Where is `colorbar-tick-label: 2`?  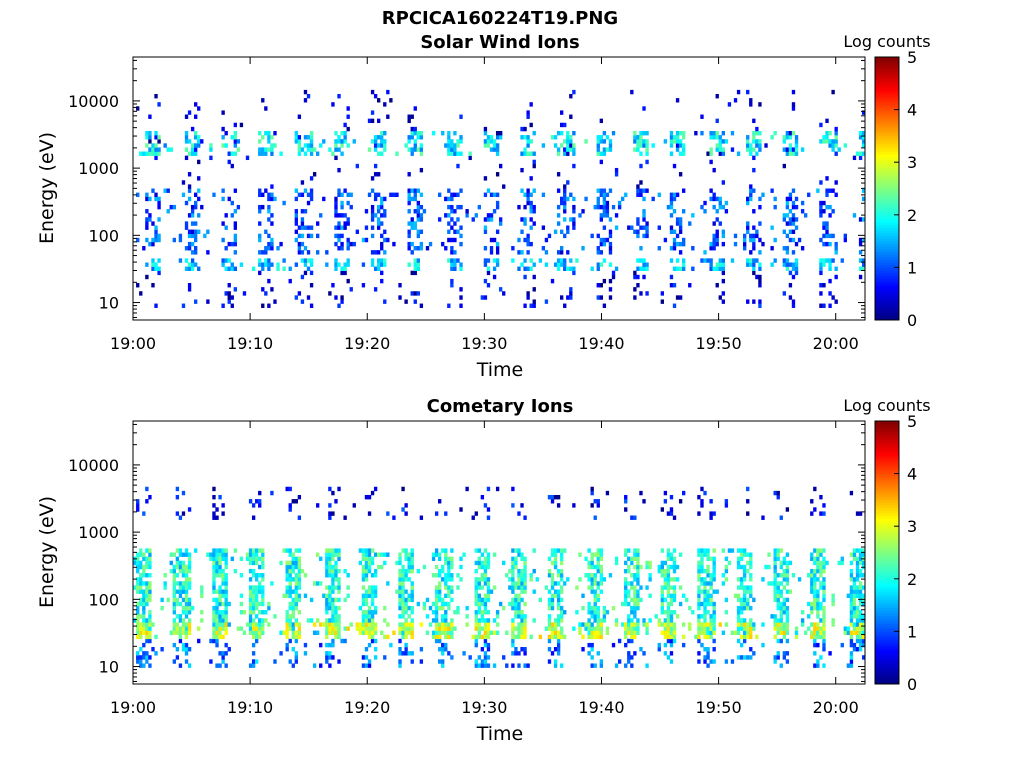
colorbar-tick-label: 2 is located at coordinates (912, 215).